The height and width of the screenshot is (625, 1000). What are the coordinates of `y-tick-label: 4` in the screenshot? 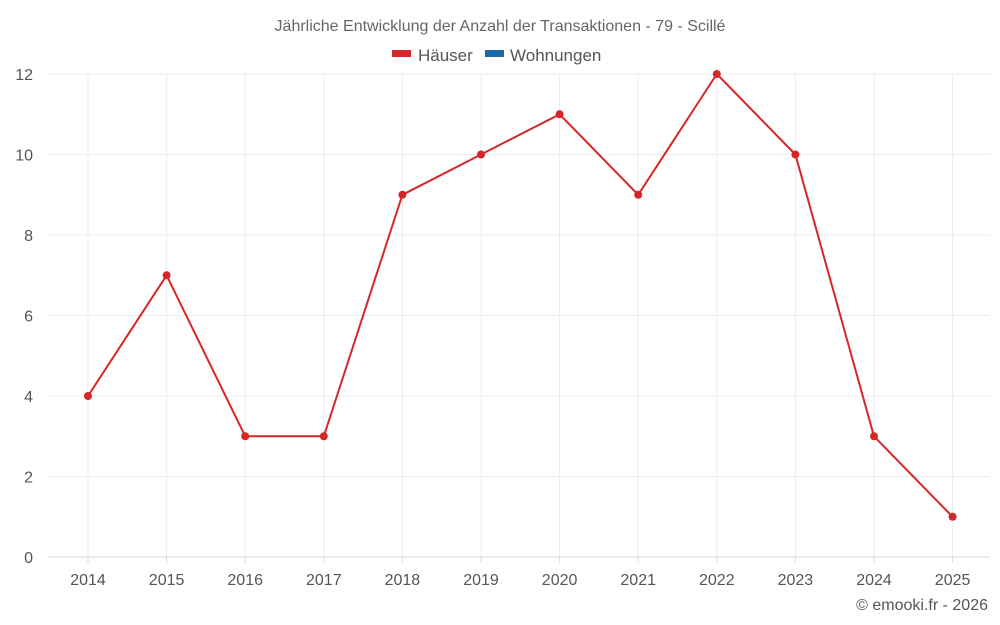 It's located at (28, 397).